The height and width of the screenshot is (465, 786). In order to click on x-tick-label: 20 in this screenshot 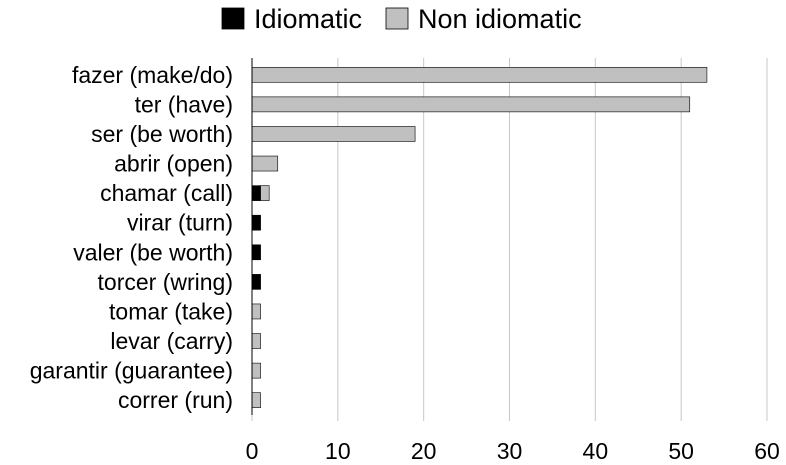, I will do `click(424, 451)`.